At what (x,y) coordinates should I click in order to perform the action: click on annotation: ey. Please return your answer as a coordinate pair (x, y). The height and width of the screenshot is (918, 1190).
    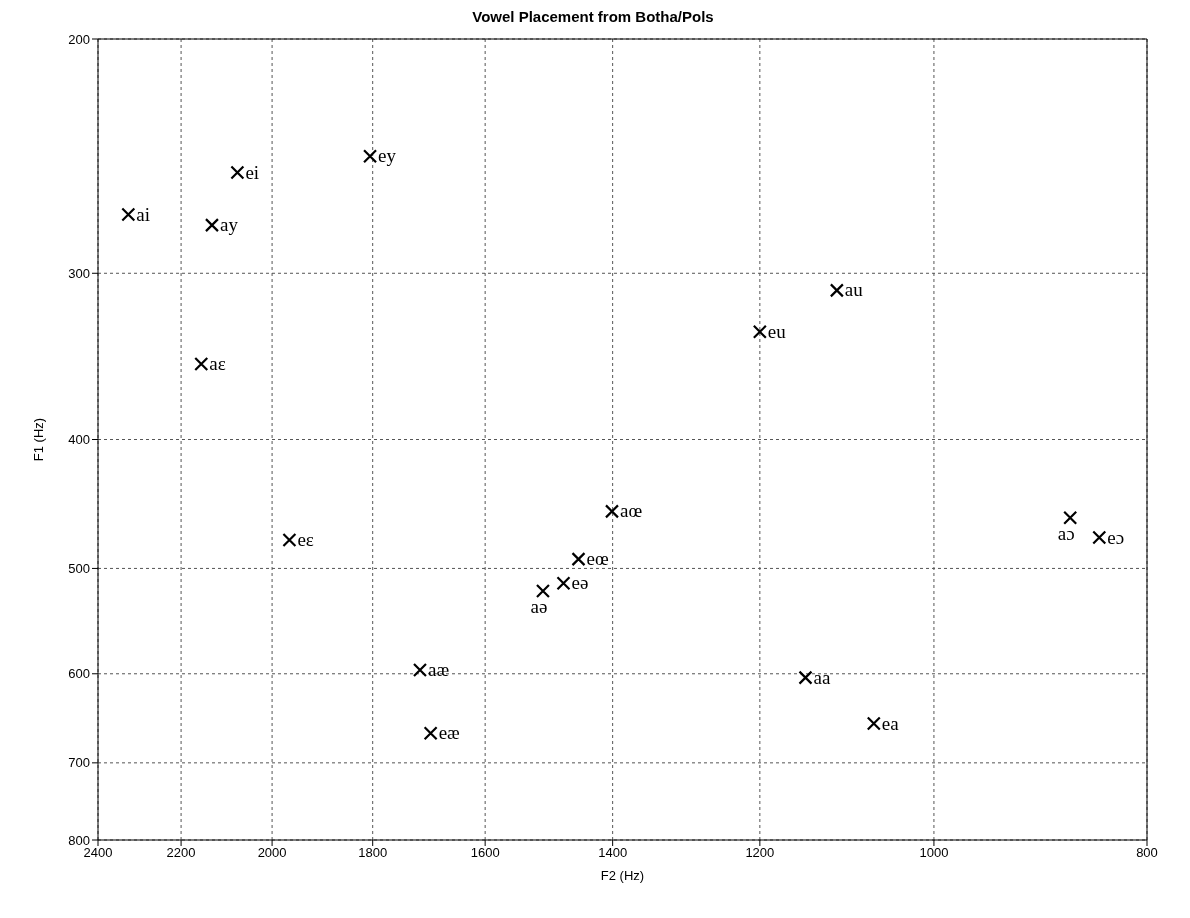
    Looking at the image, I should click on (387, 156).